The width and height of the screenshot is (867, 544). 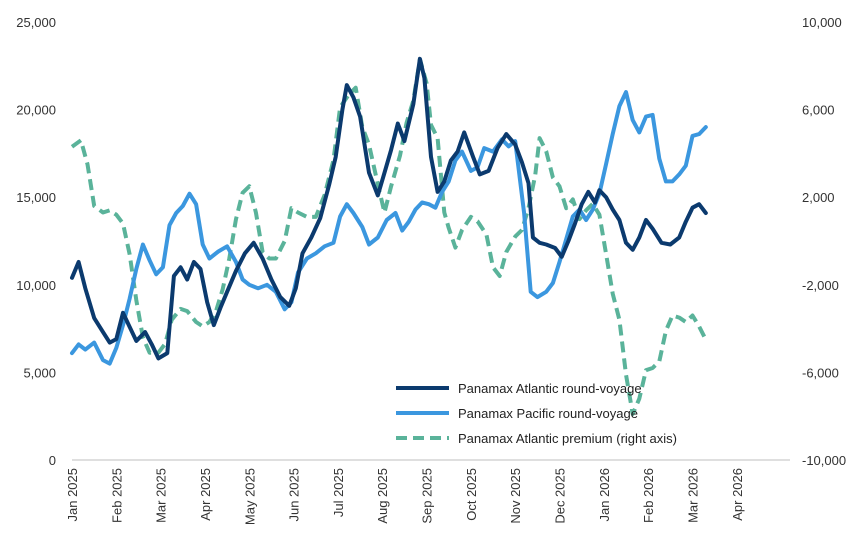 What do you see at coordinates (36, 285) in the screenshot?
I see `y-tick-label: 10,000` at bounding box center [36, 285].